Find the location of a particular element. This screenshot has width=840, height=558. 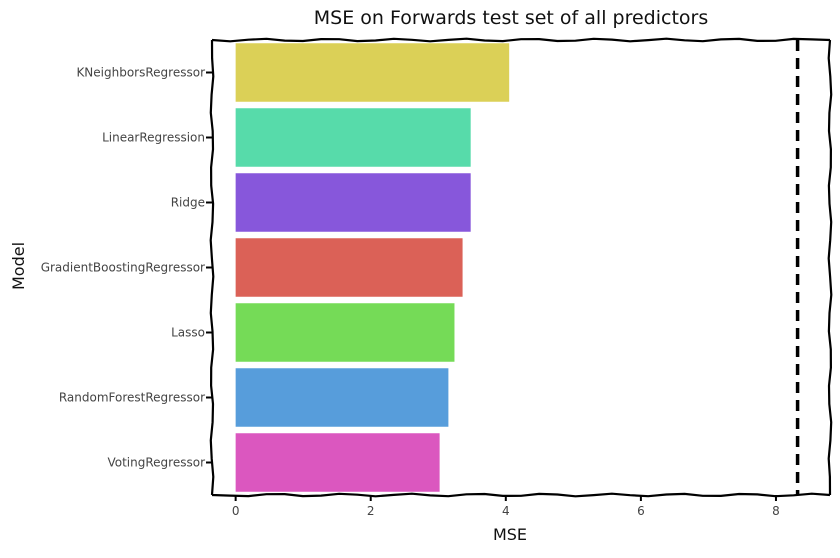

y-tick-label: KNeighborsRegressor is located at coordinates (140, 73).